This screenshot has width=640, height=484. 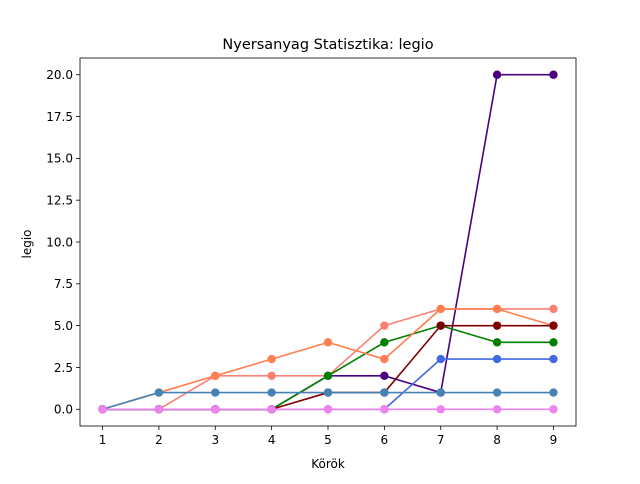 What do you see at coordinates (385, 440) in the screenshot?
I see `x-tick-label: 6` at bounding box center [385, 440].